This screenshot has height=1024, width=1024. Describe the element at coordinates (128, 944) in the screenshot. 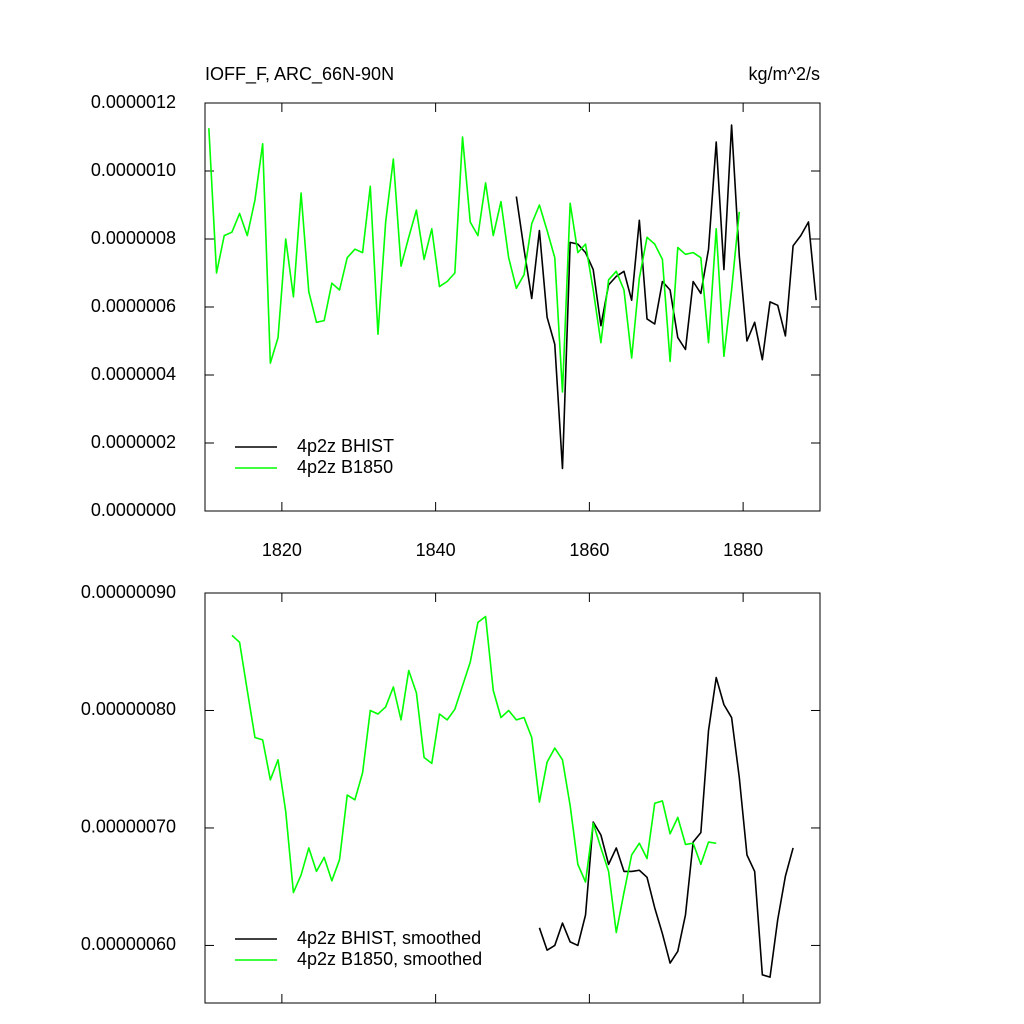

I see `y-tick-label: 0.00000060` at that location.